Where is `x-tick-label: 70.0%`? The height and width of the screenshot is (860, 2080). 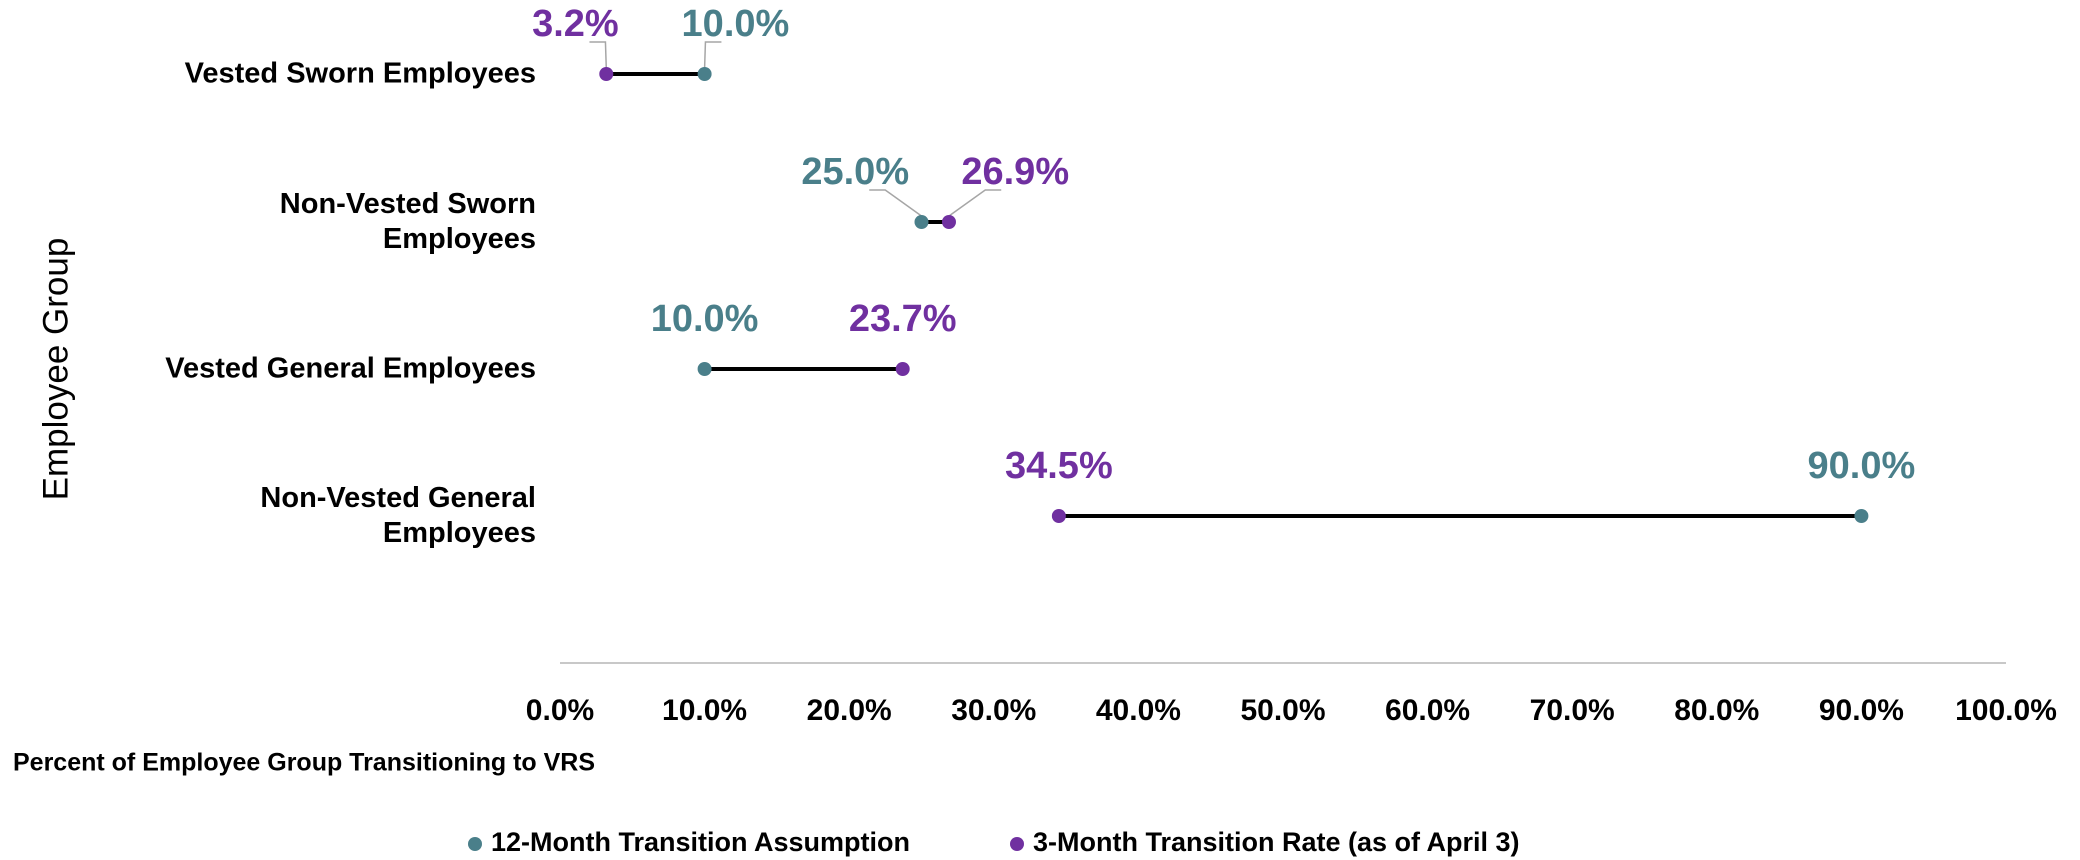 x-tick-label: 70.0% is located at coordinates (1572, 710).